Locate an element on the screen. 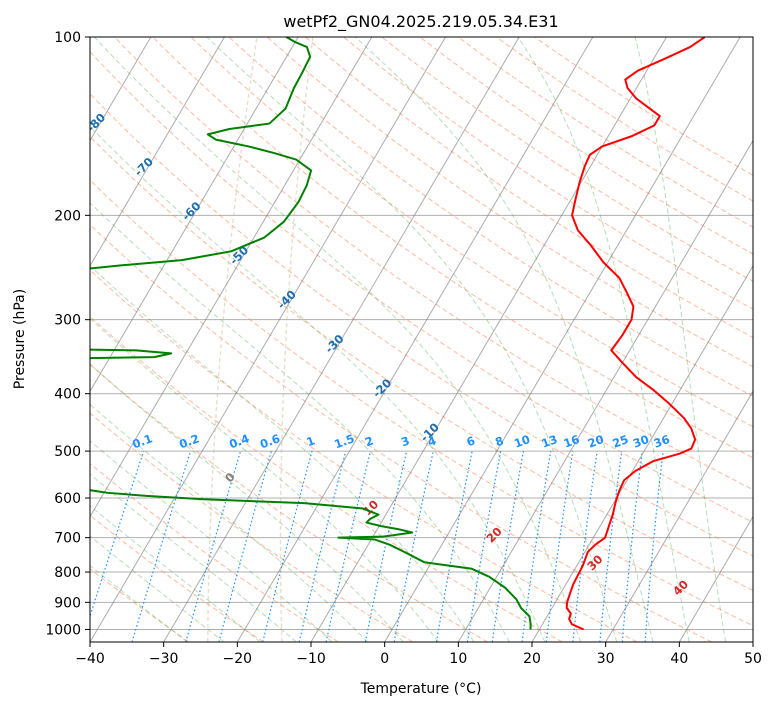 The width and height of the screenshot is (775, 708). x-tick-label: −30 is located at coordinates (164, 659).